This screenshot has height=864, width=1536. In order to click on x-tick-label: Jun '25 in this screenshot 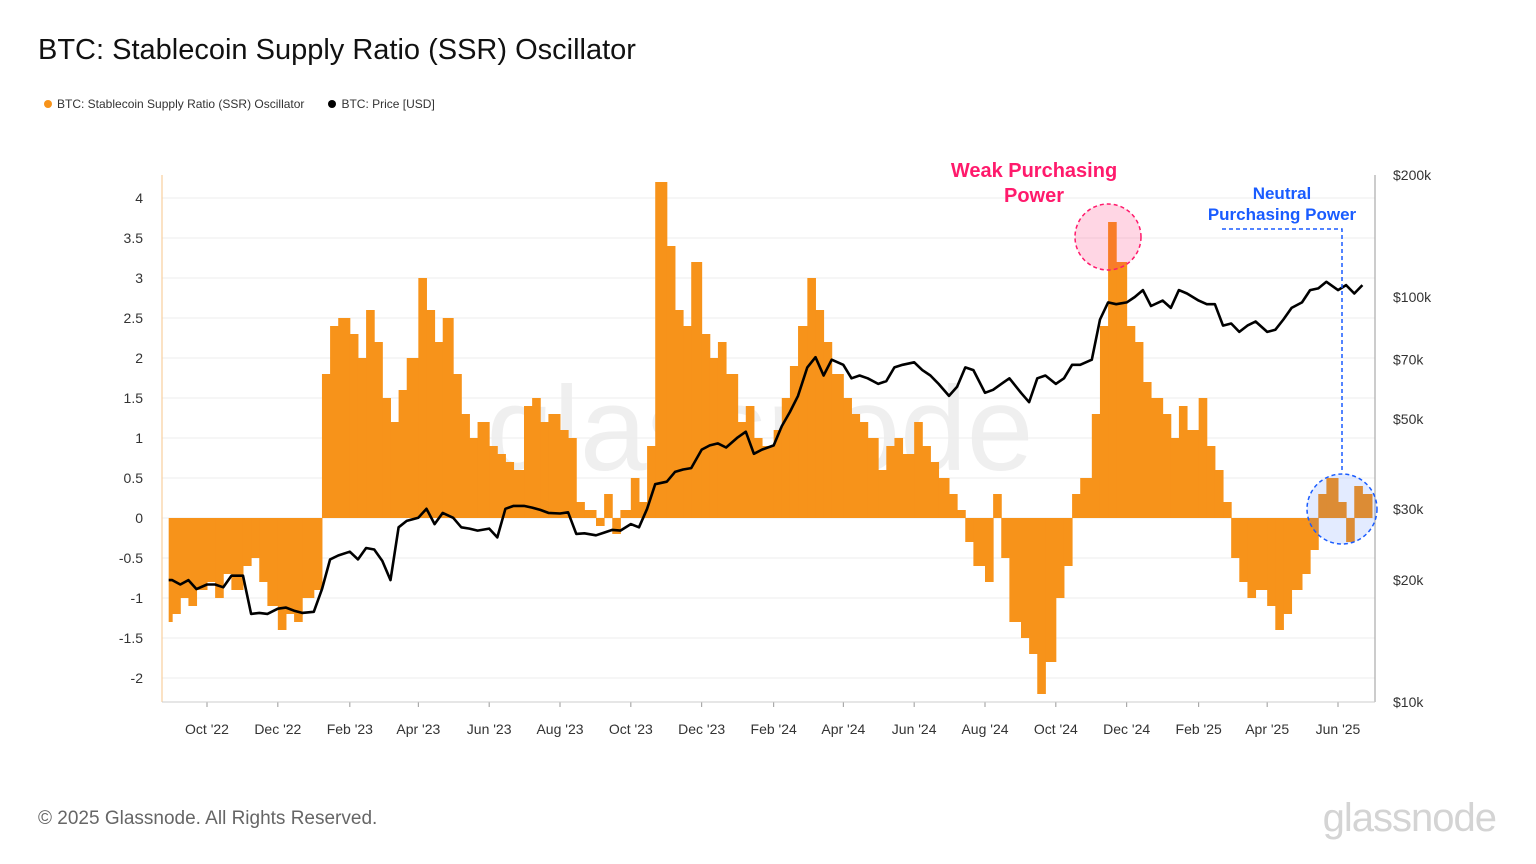, I will do `click(1338, 729)`.